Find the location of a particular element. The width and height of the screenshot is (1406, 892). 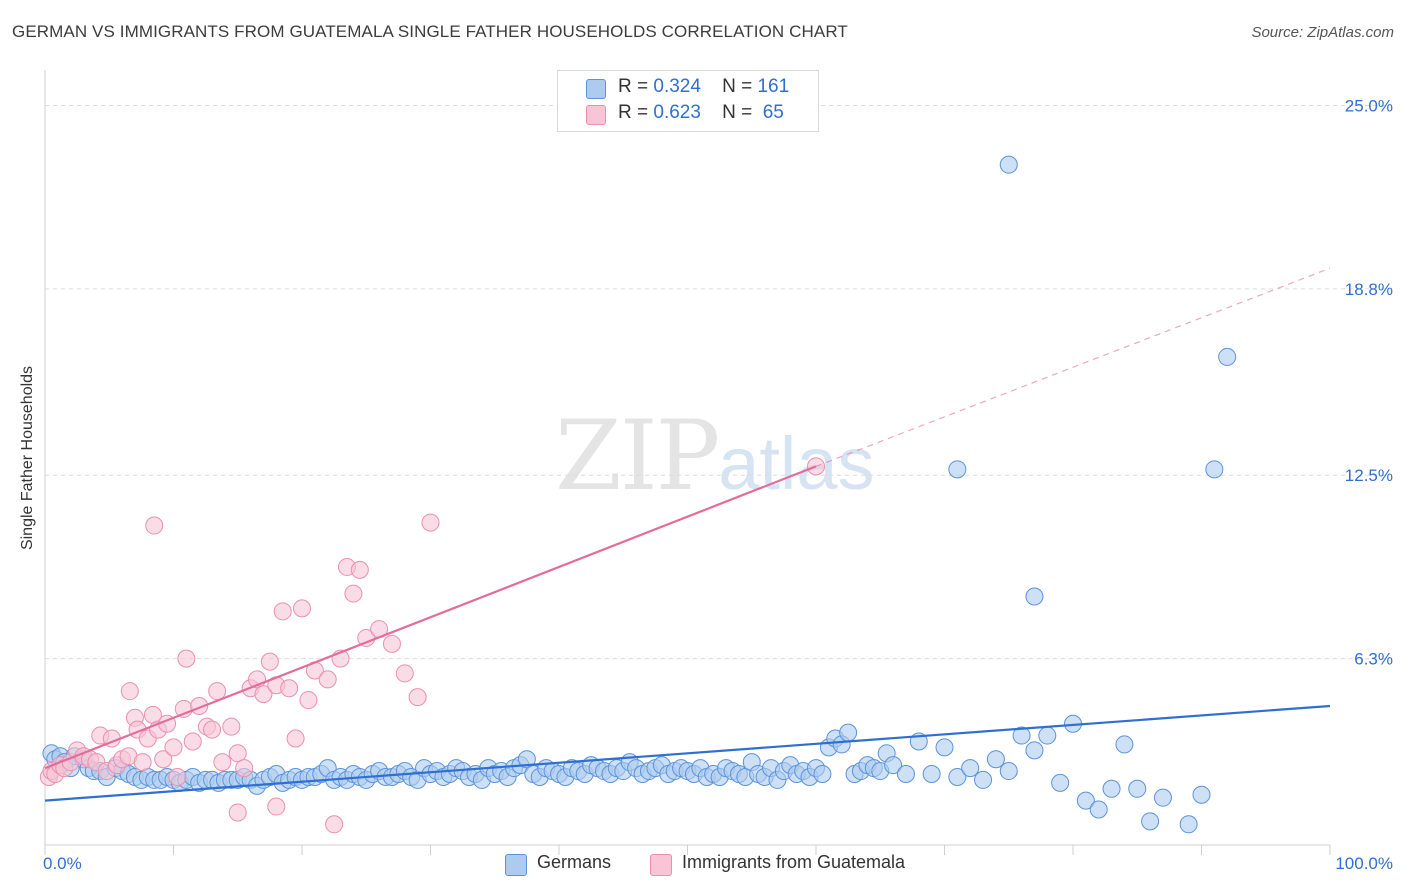

germans-r-value: 0.324 is located at coordinates (677, 86).